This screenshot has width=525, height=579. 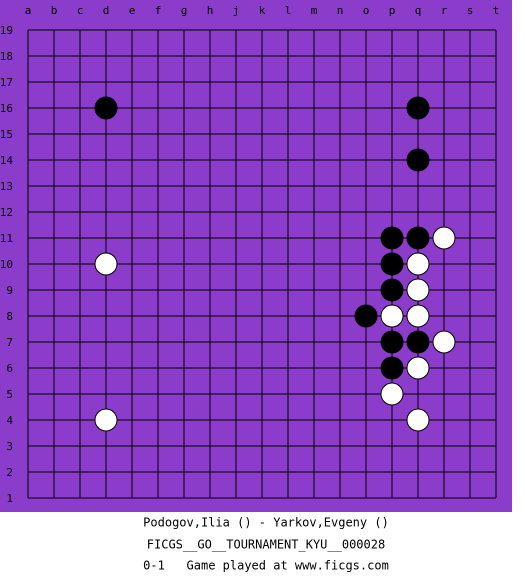 What do you see at coordinates (28, 10) in the screenshot?
I see `column-label: a` at bounding box center [28, 10].